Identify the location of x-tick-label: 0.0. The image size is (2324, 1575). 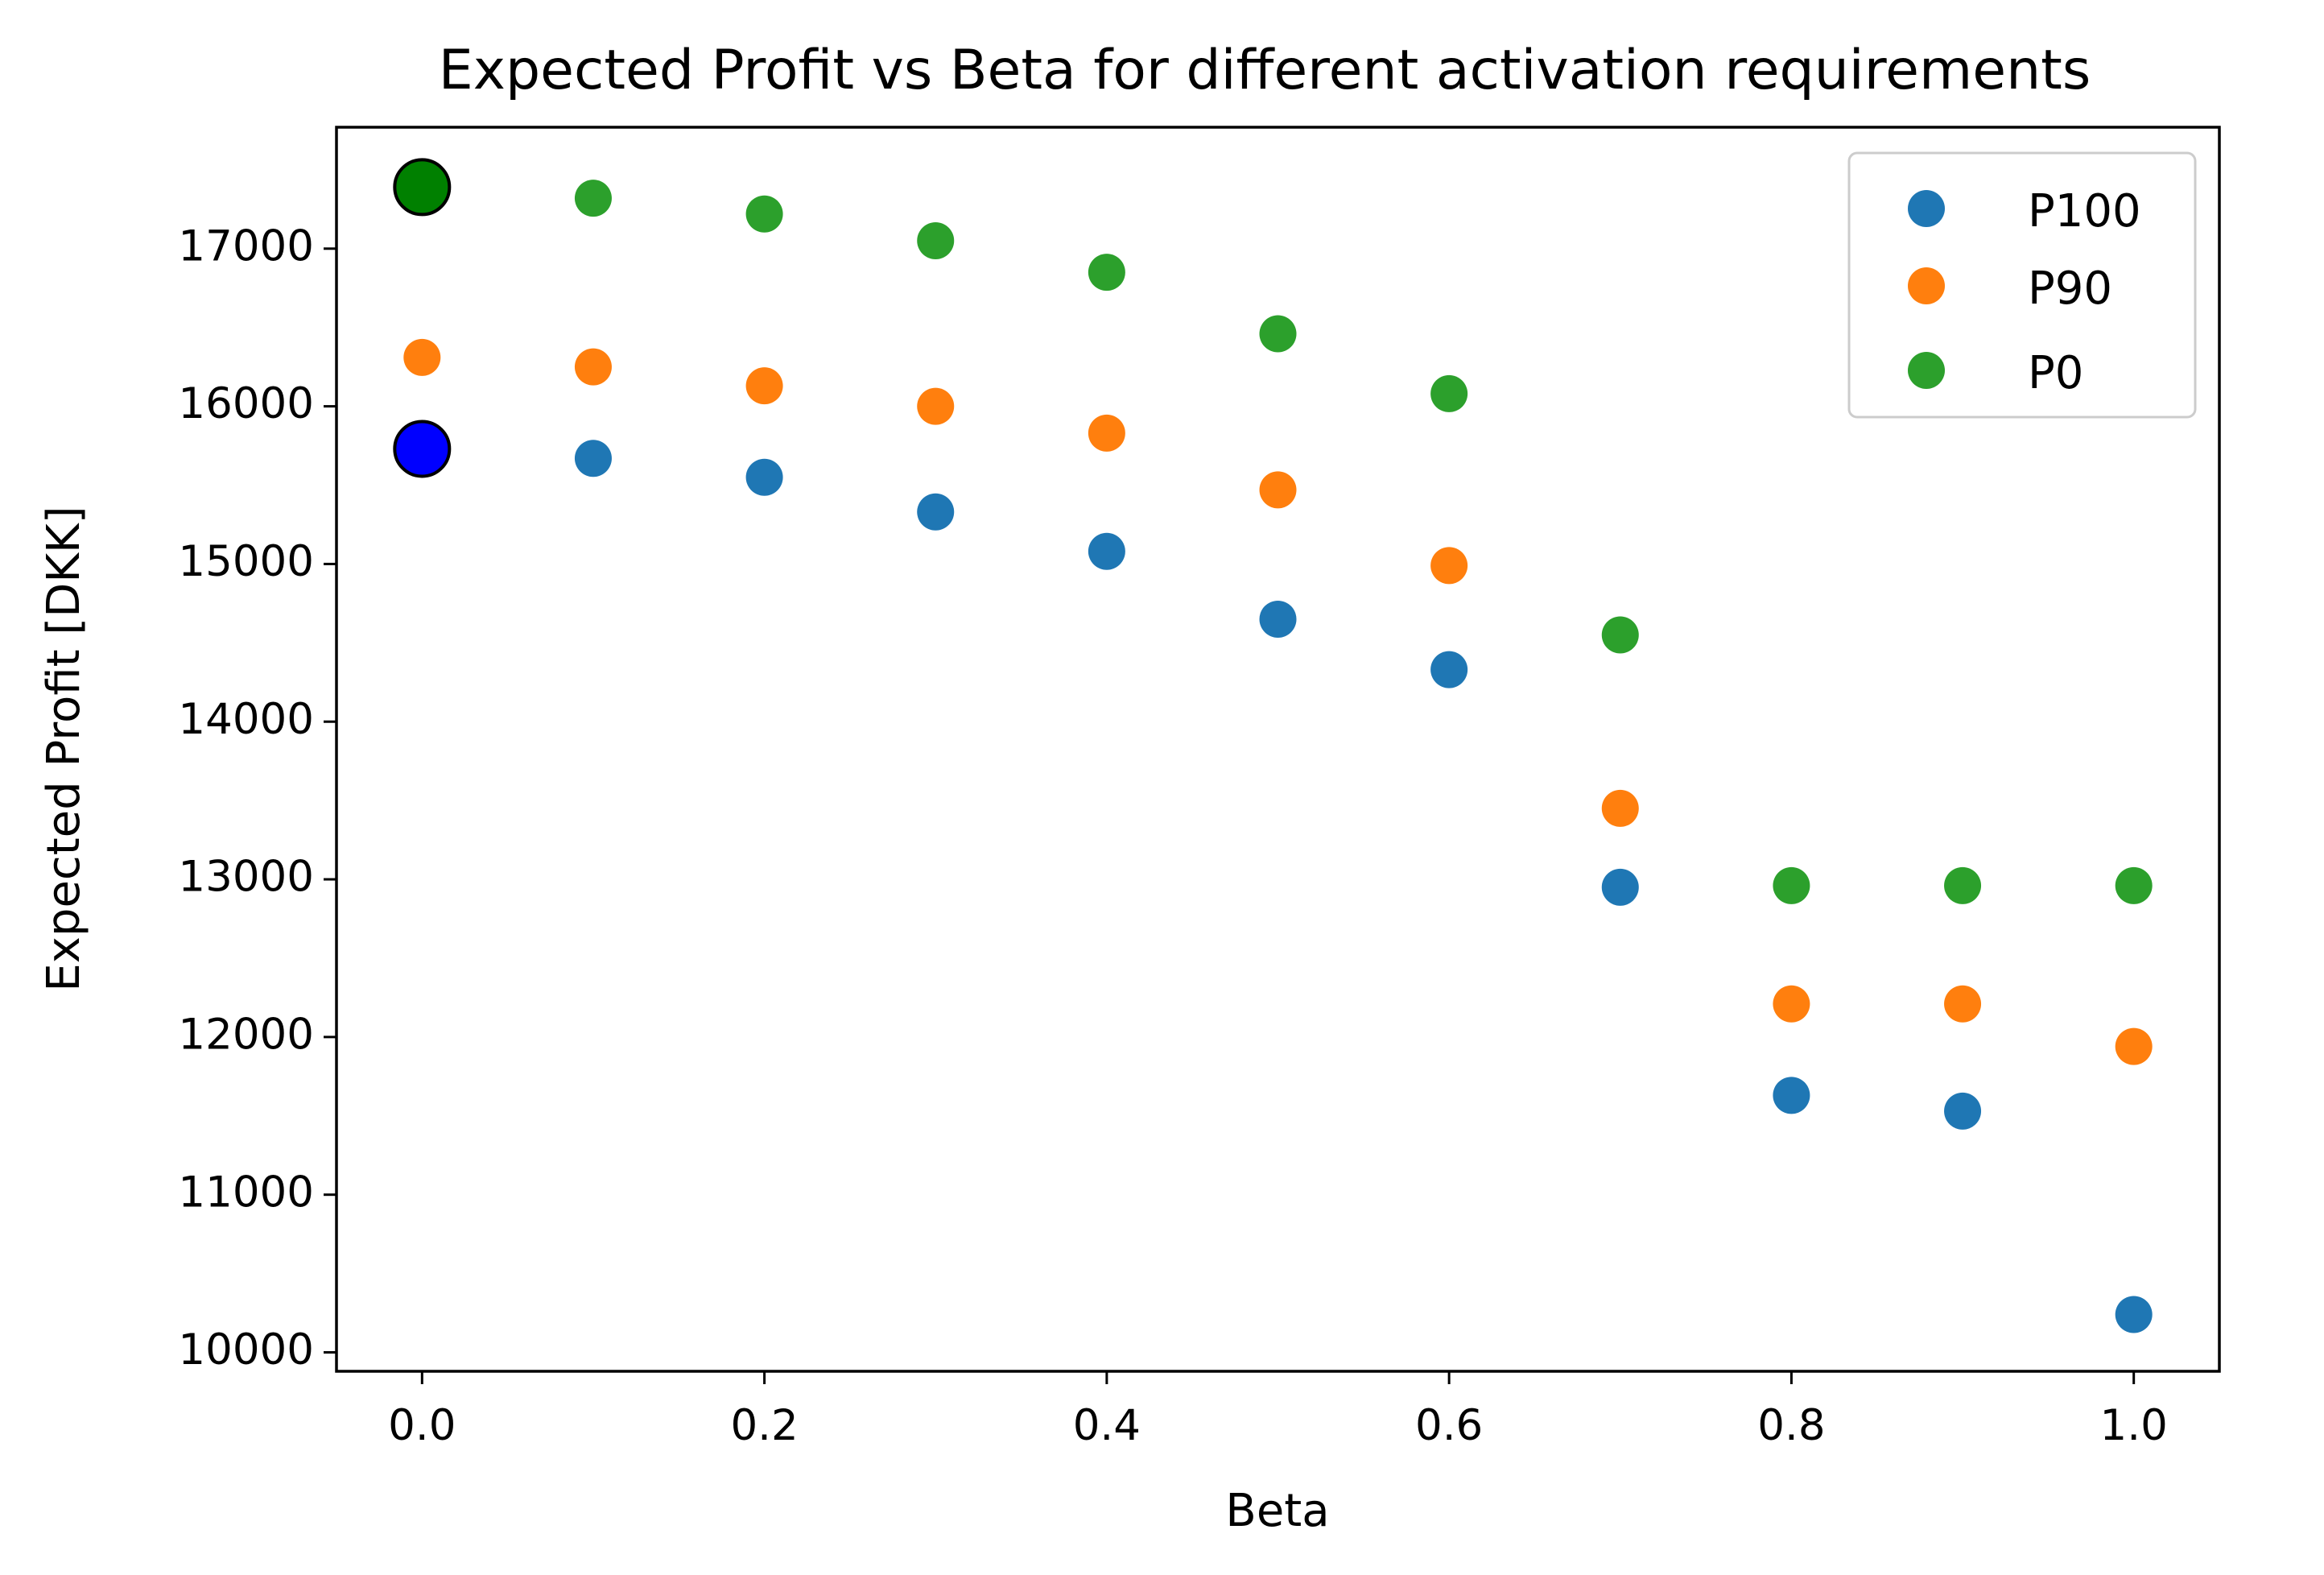
(422, 1425).